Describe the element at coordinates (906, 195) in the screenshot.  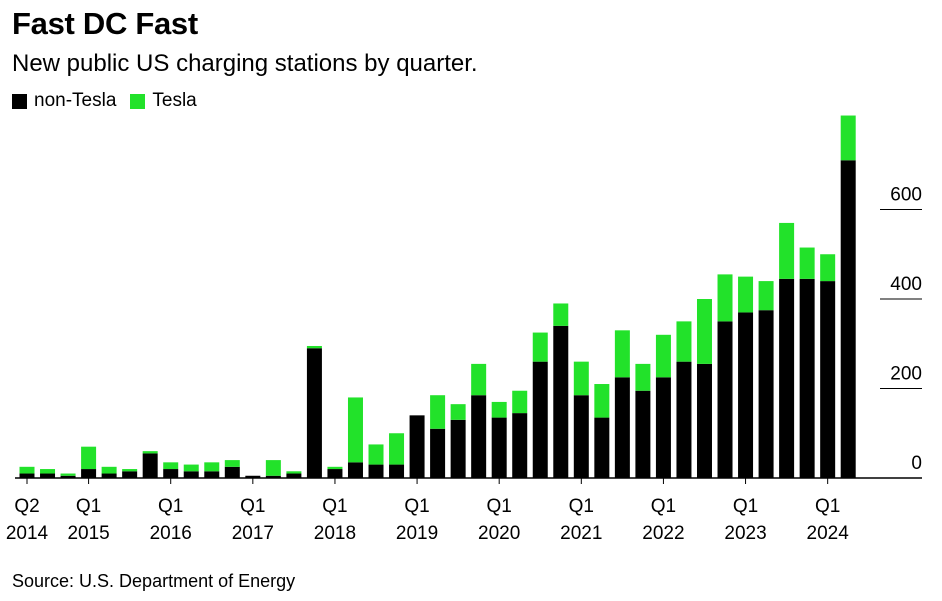
I see `y-tick-label: 600` at that location.